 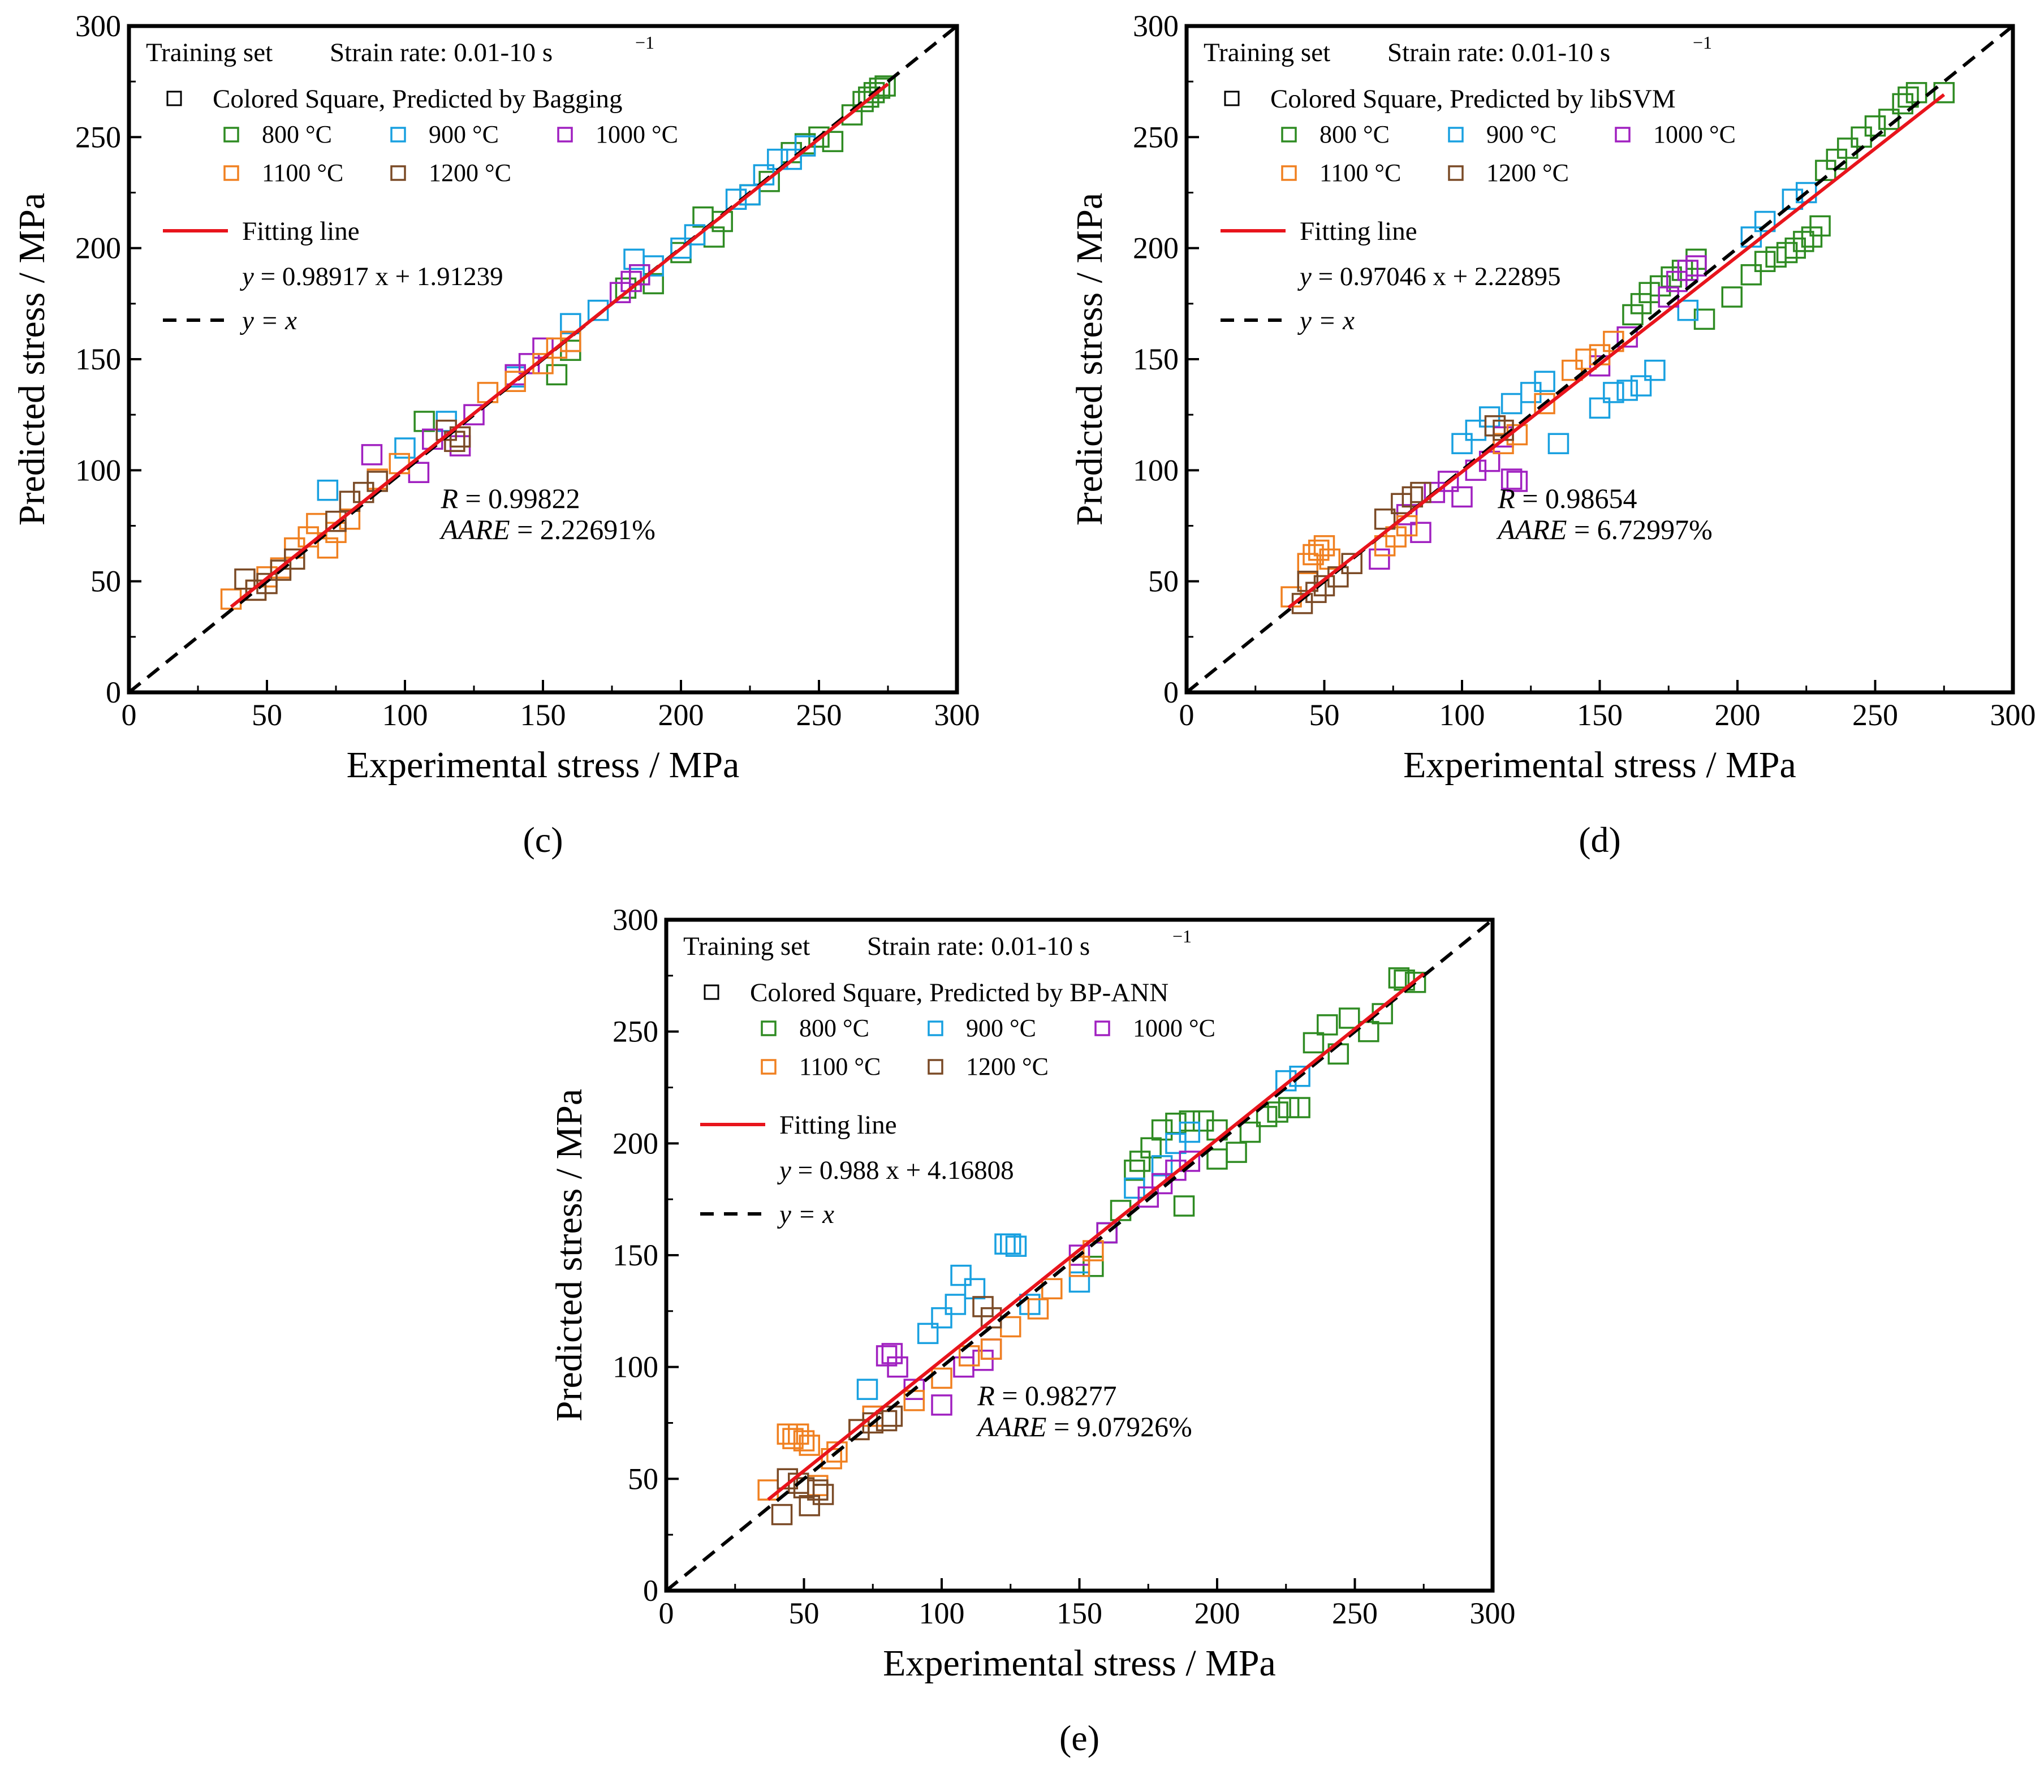 I want to click on panel-label: (e), so click(x=1079, y=1738).